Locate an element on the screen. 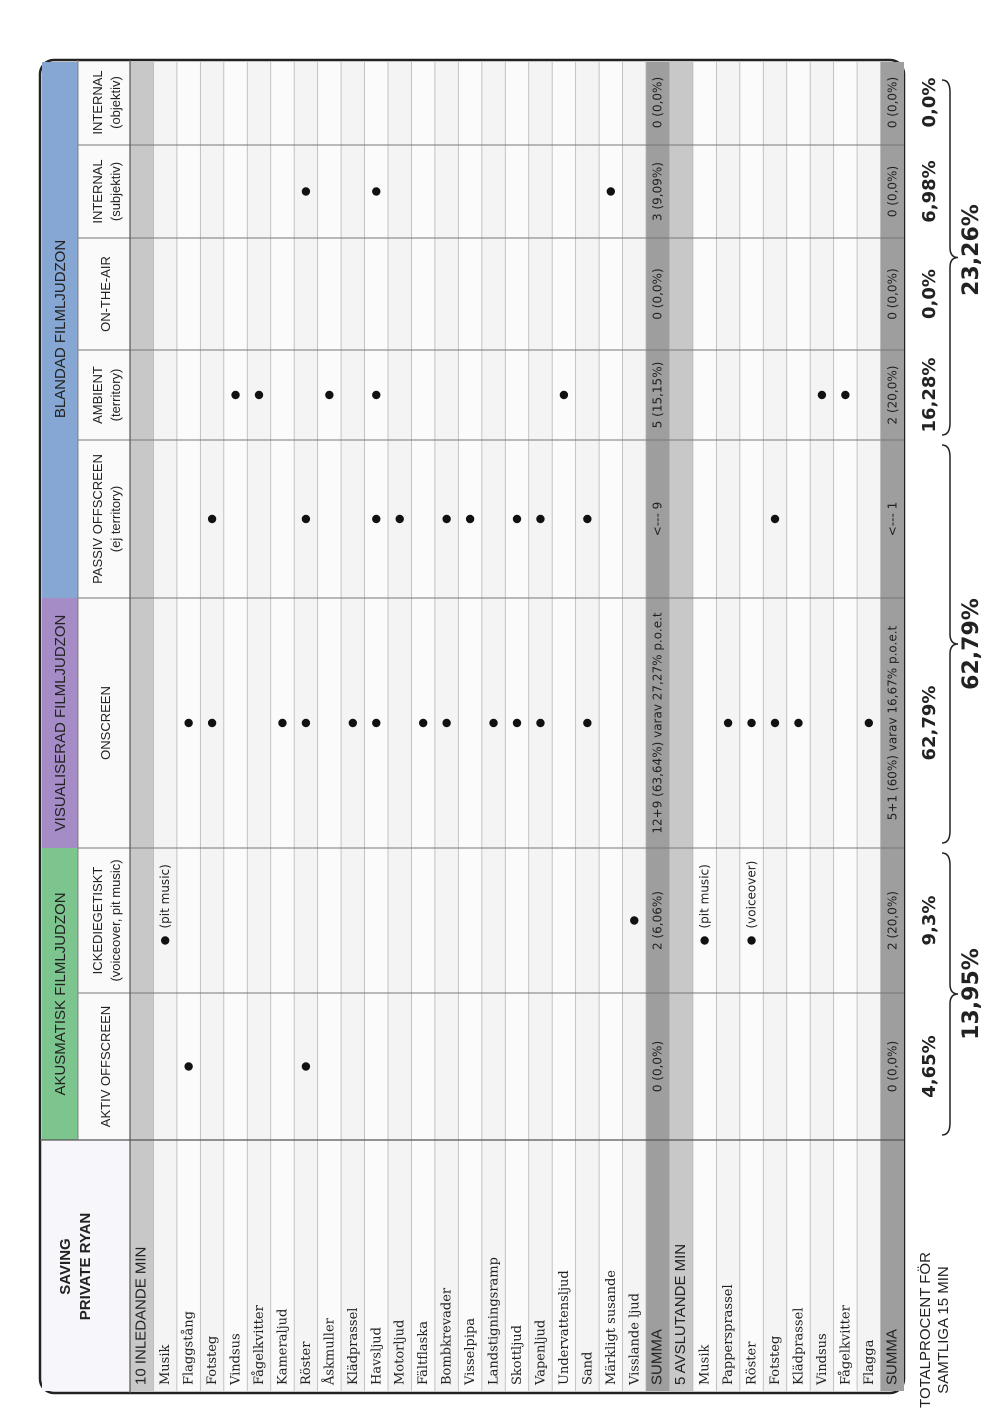  total-percent: 9,3% is located at coordinates (929, 921).